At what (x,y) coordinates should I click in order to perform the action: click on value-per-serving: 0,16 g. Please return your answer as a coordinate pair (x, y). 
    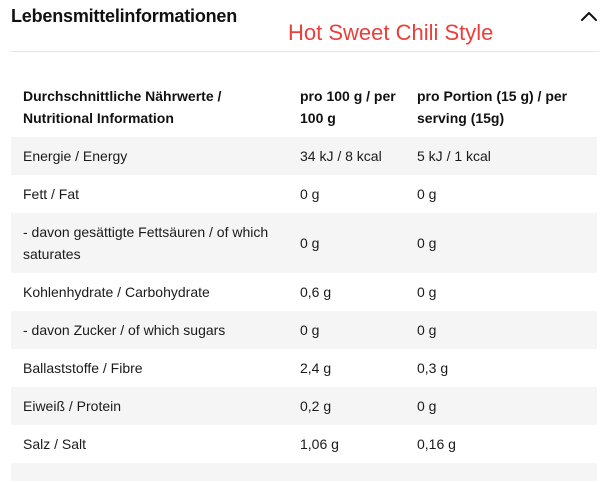
    Looking at the image, I should click on (436, 444).